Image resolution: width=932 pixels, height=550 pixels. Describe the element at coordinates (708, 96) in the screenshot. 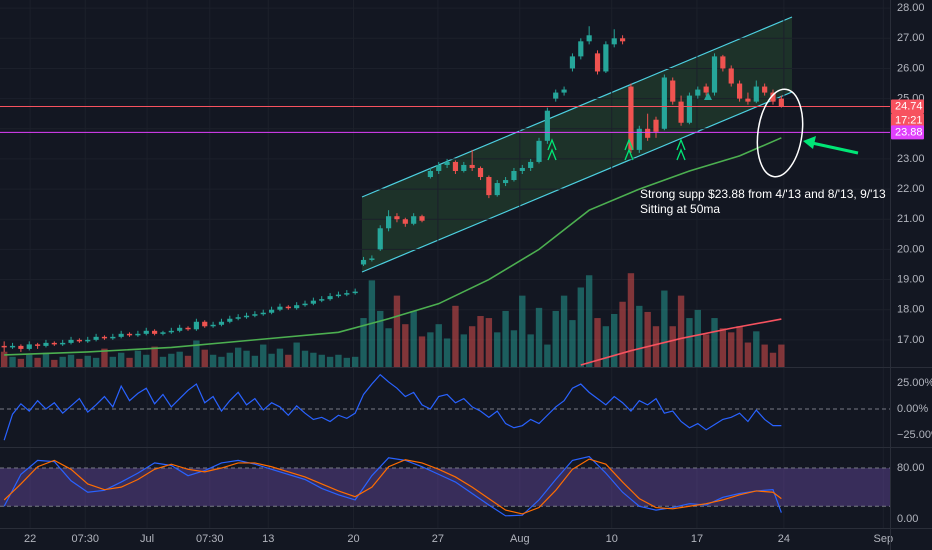

I see `triangle-marker` at that location.